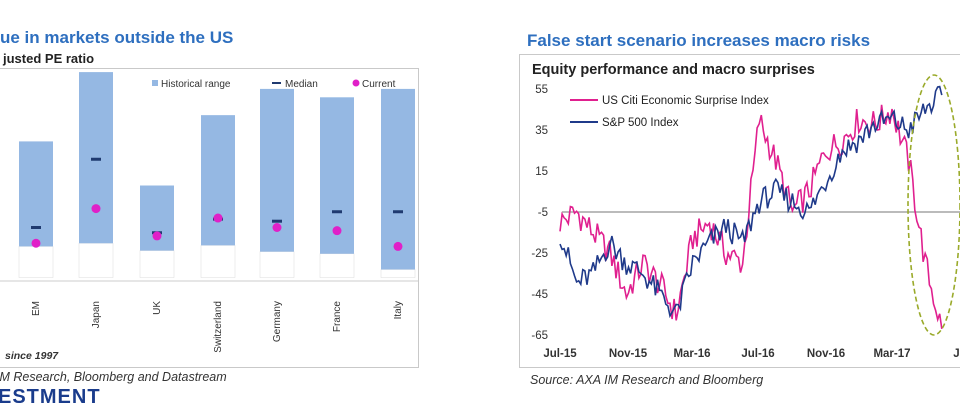  What do you see at coordinates (96, 209) in the screenshot?
I see `current-marker-japan` at bounding box center [96, 209].